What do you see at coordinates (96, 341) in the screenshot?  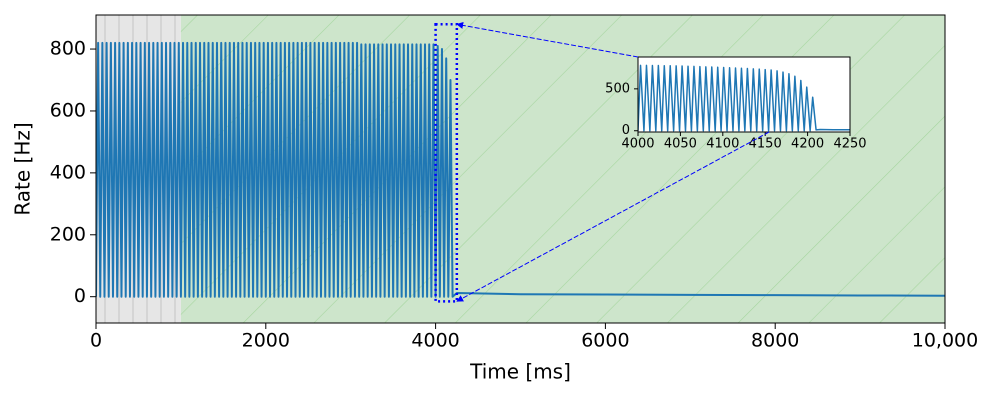 I see `x-tick-label: 0` at bounding box center [96, 341].